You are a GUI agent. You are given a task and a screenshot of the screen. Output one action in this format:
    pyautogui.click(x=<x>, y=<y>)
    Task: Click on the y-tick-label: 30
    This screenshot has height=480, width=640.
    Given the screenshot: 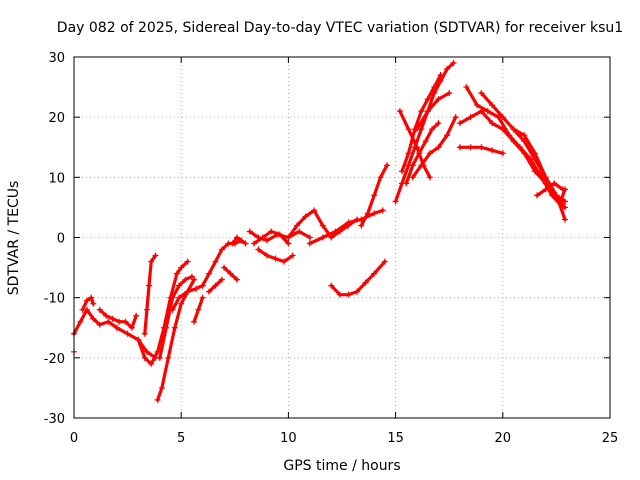 What is the action you would take?
    pyautogui.click(x=56, y=58)
    